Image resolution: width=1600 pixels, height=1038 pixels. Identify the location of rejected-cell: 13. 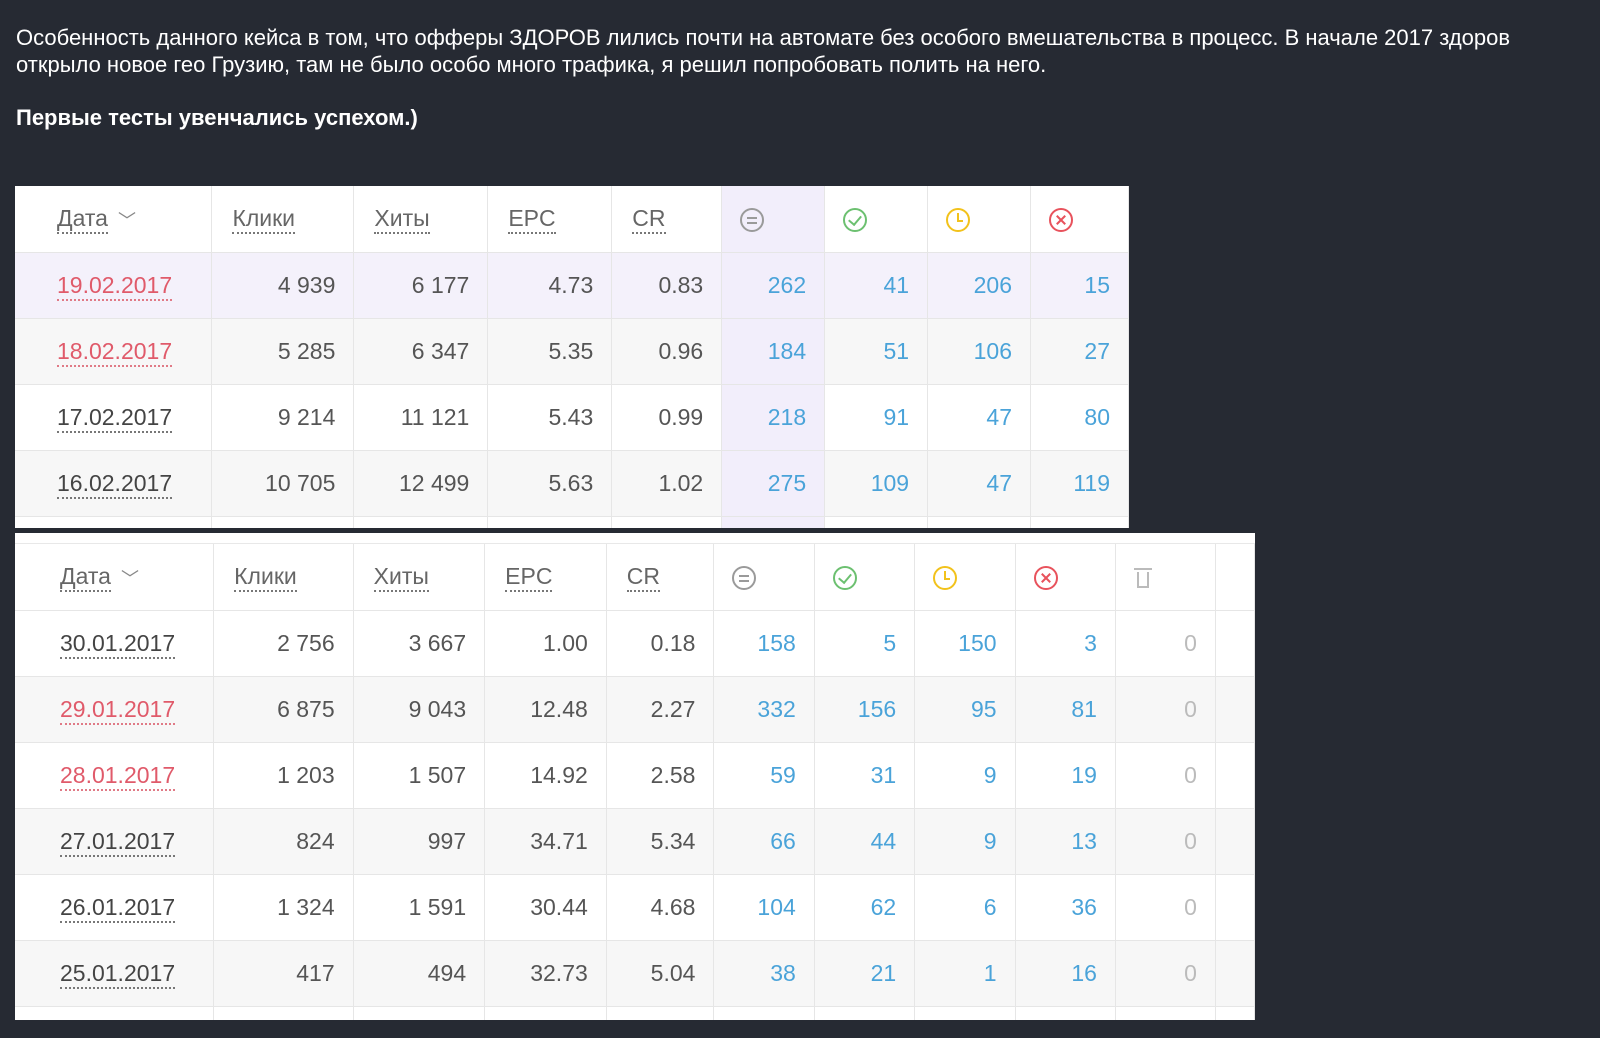
(1065, 841).